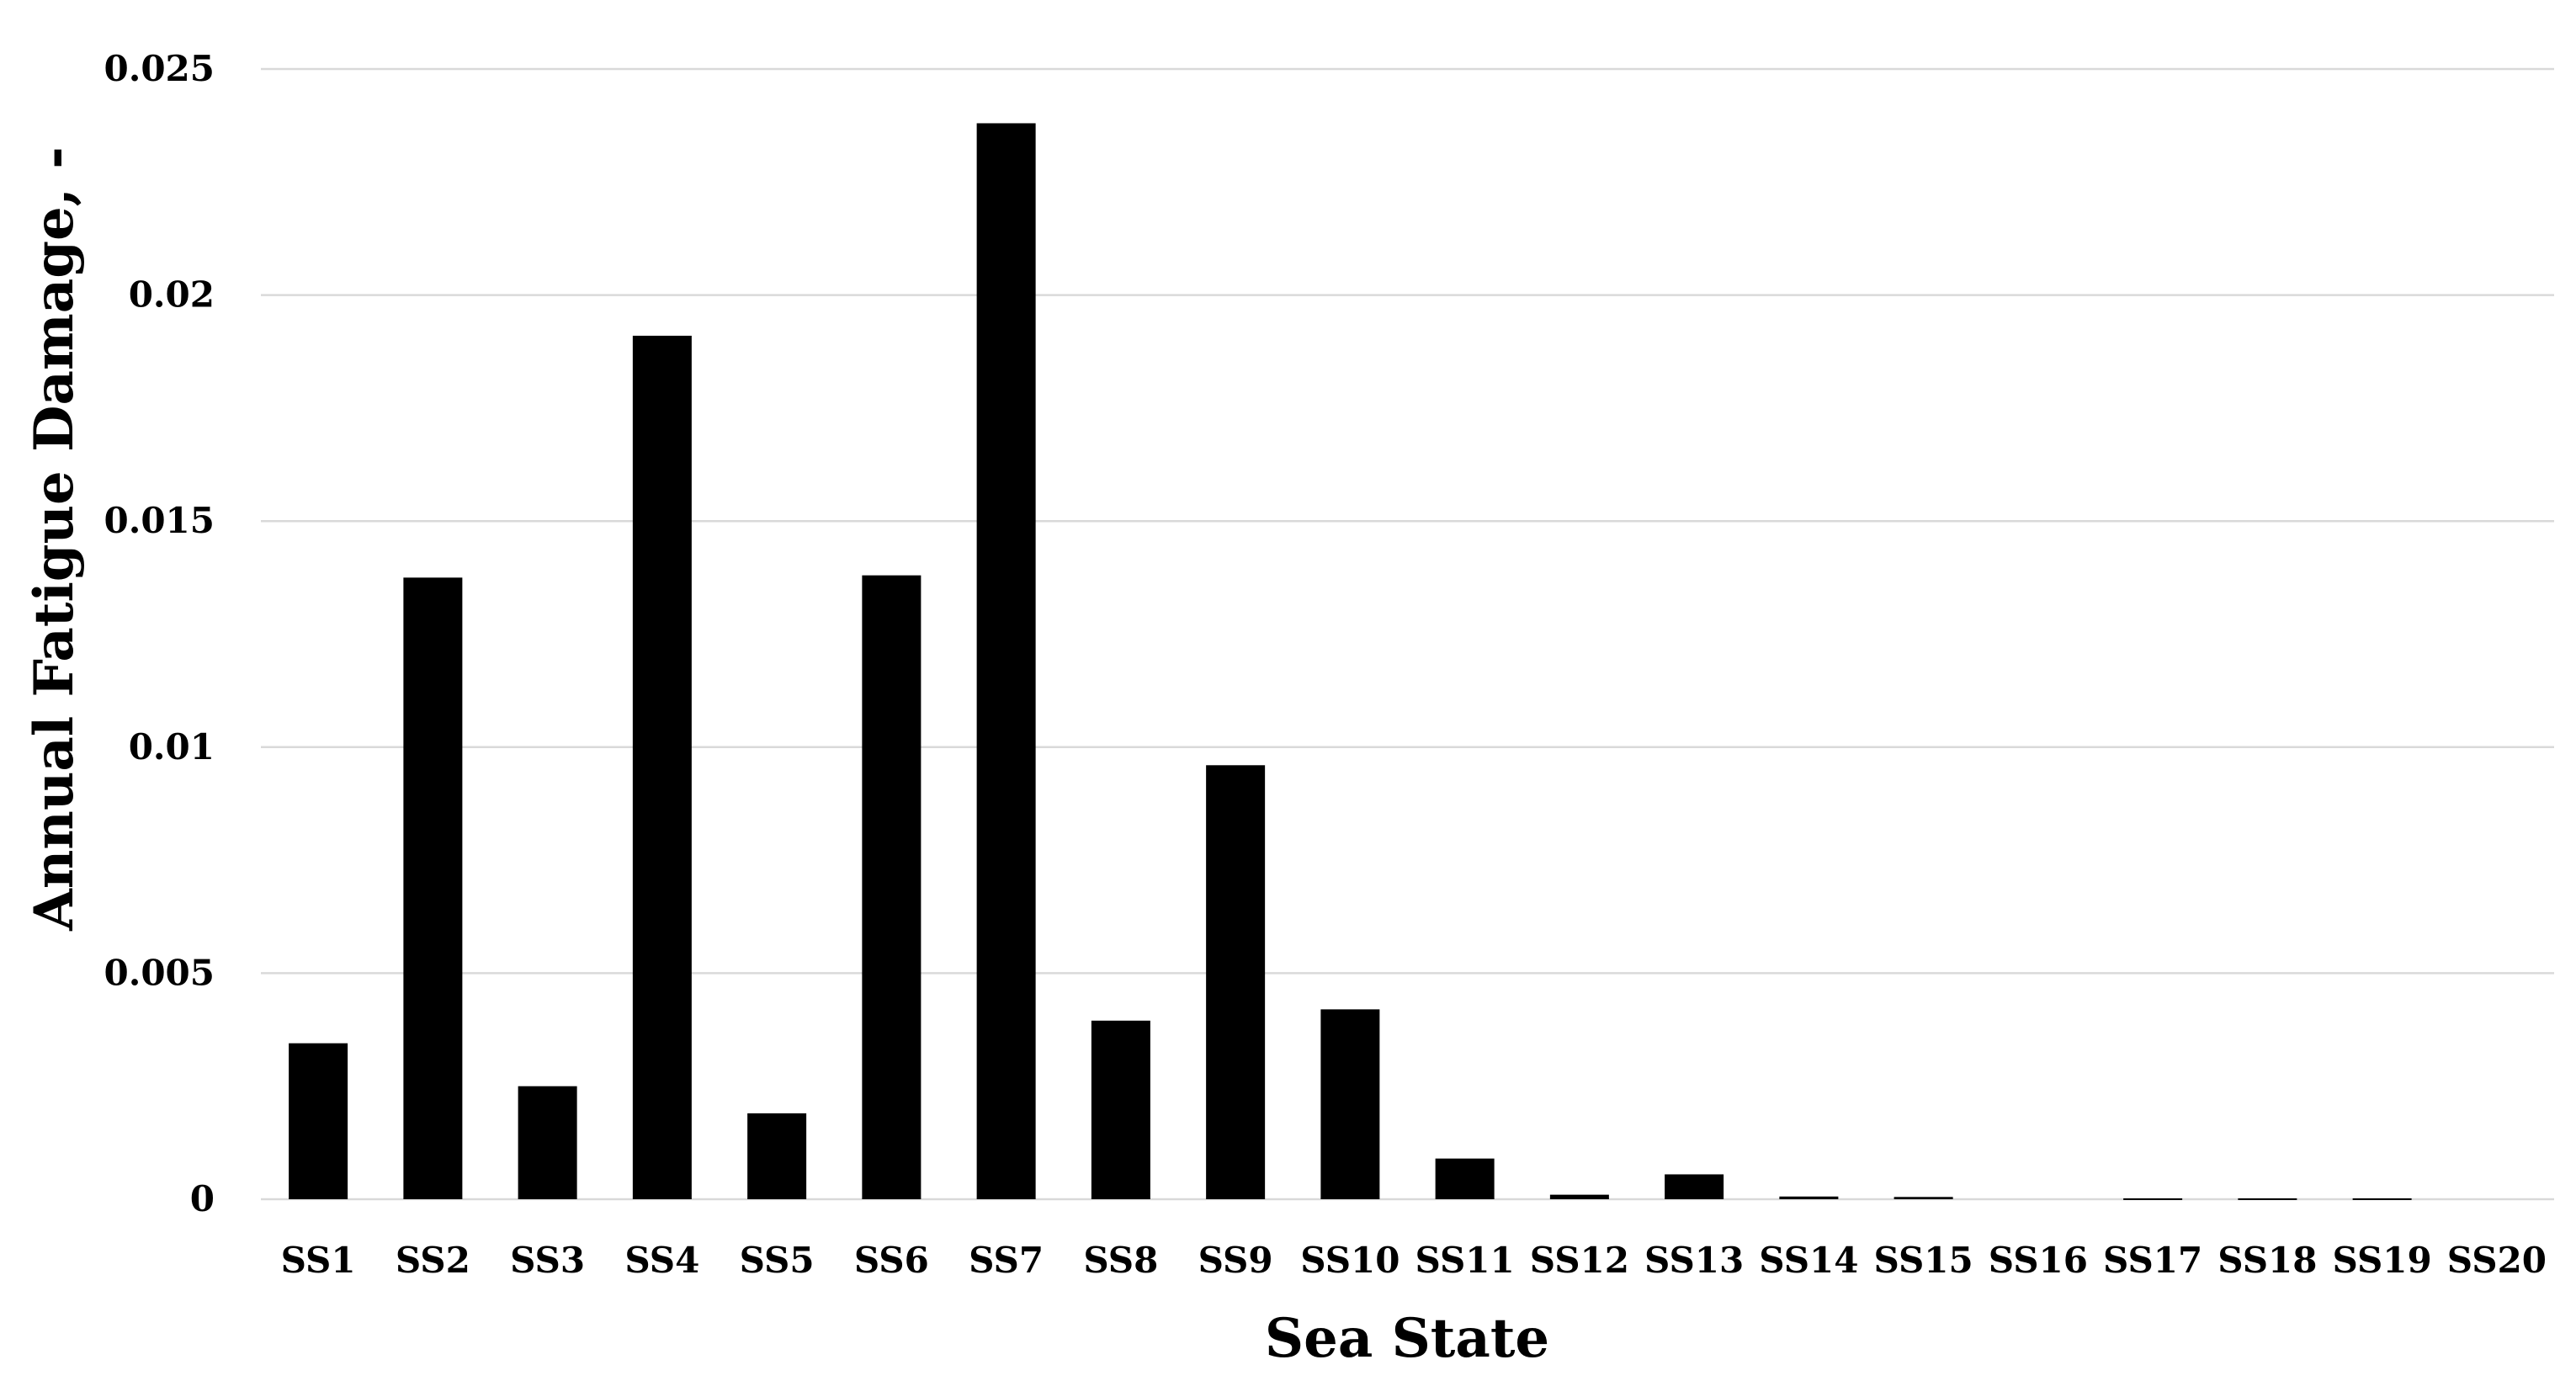  I want to click on x-tick-label: SS7, so click(1006, 1260).